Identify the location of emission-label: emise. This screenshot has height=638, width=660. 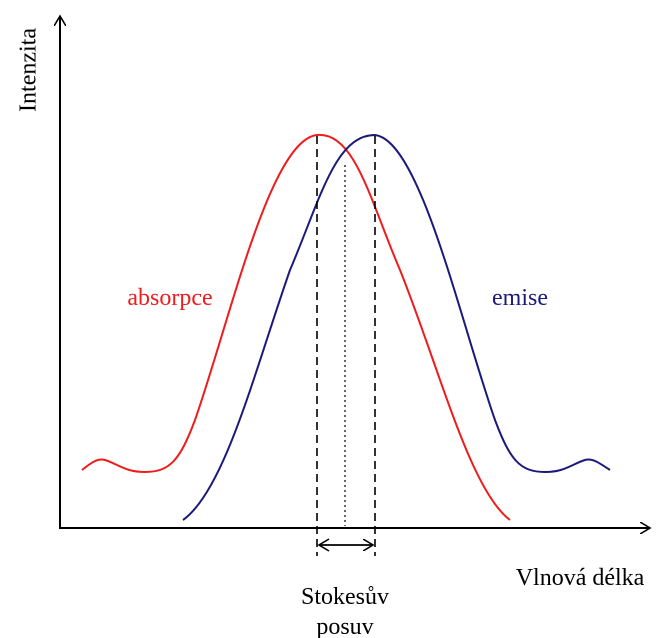
(520, 298).